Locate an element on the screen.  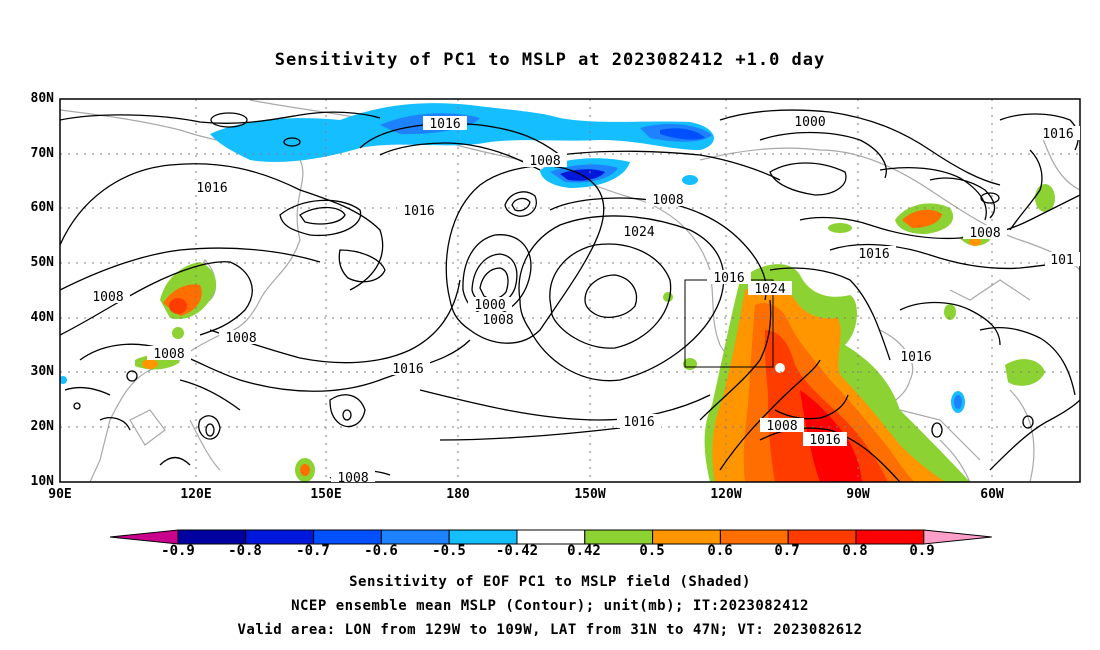
colorbar-label: -0.42 is located at coordinates (517, 551).